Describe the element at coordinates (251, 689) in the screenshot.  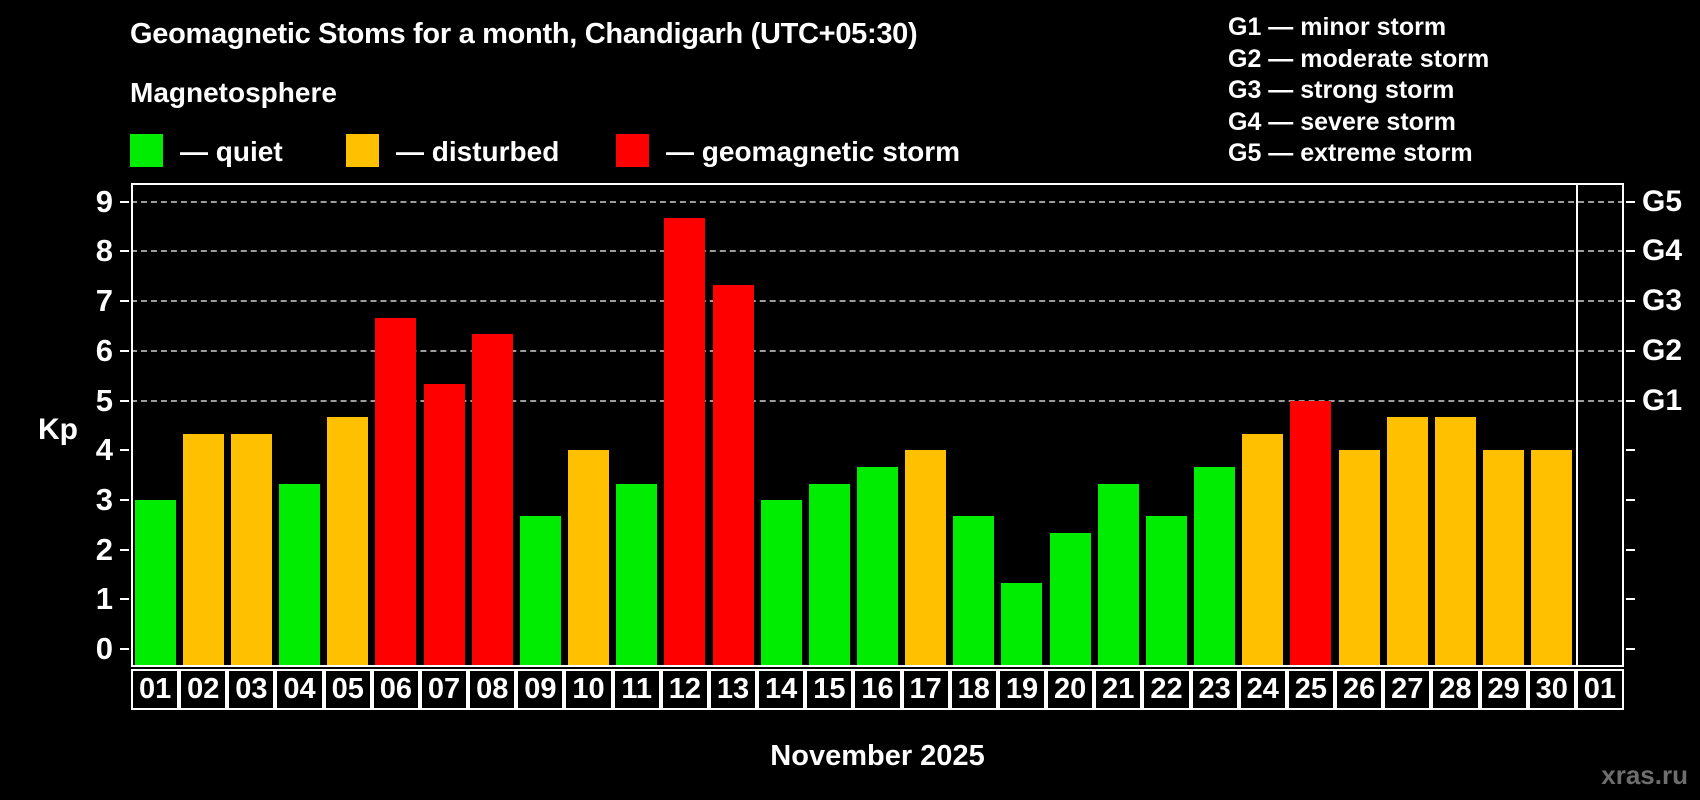
I see `day-label-box: 03` at that location.